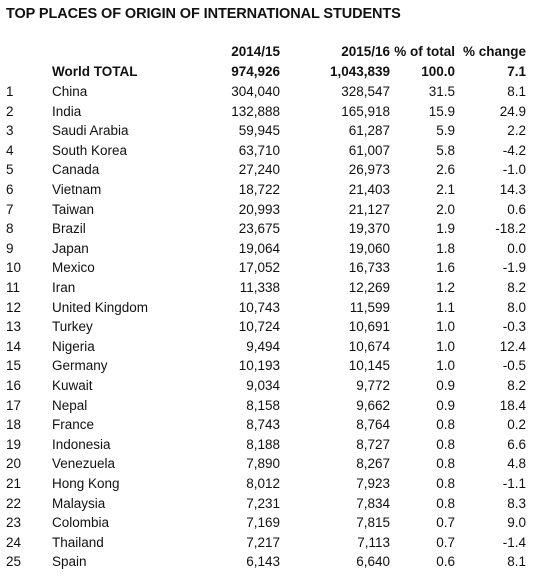 The width and height of the screenshot is (541, 587). Describe the element at coordinates (263, 405) in the screenshot. I see `value-2014-15-cell: 8,158` at that location.